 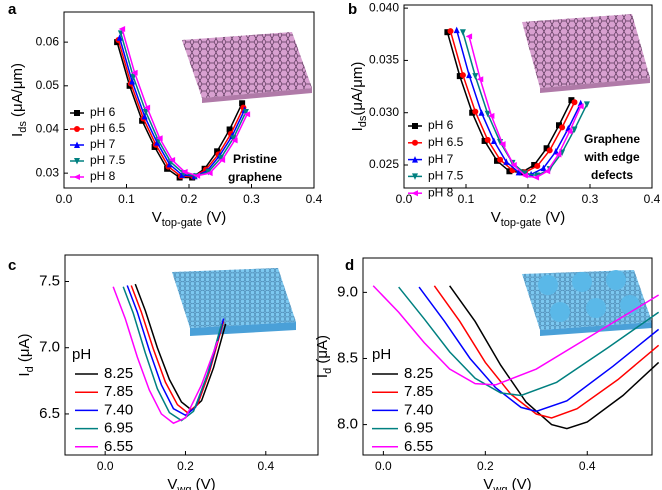 I want to click on legend-label: 7.85, so click(x=118, y=391).